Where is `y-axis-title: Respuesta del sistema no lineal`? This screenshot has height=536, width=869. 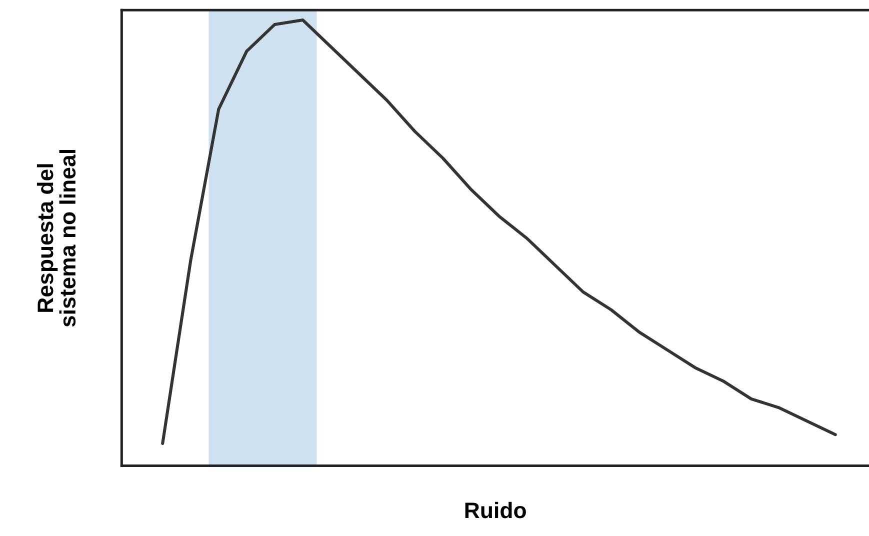 y-axis-title: Respuesta del sistema no lineal is located at coordinates (56, 238).